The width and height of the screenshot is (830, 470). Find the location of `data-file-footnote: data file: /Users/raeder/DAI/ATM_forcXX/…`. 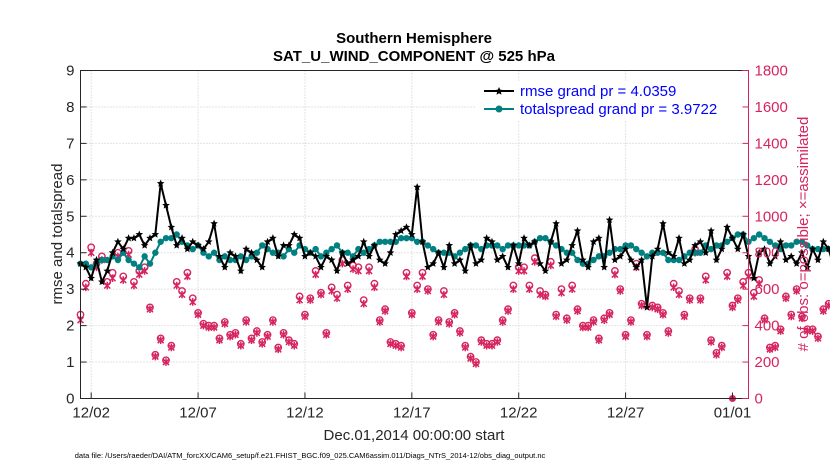

data-file-footnote: data file: /Users/raeder/DAI/ATM_forcXX/… is located at coordinates (310, 455).